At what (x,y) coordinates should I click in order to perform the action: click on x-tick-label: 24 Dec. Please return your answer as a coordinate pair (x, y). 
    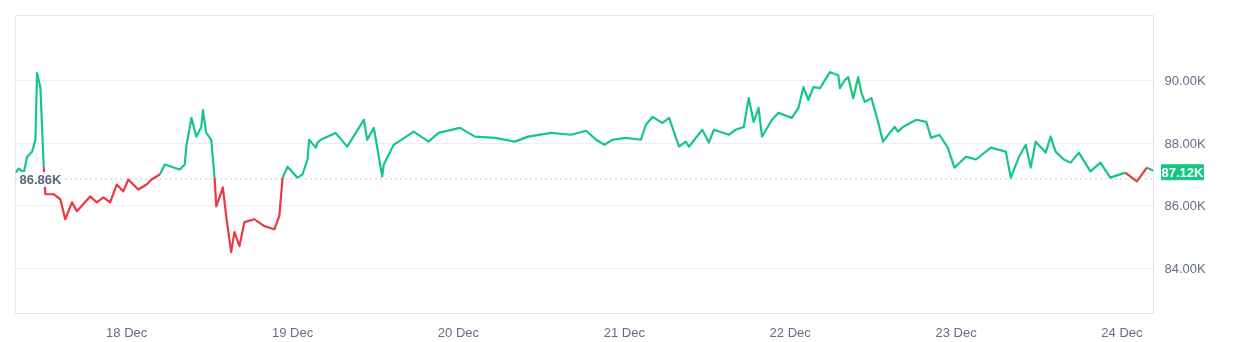
    Looking at the image, I should click on (1122, 332).